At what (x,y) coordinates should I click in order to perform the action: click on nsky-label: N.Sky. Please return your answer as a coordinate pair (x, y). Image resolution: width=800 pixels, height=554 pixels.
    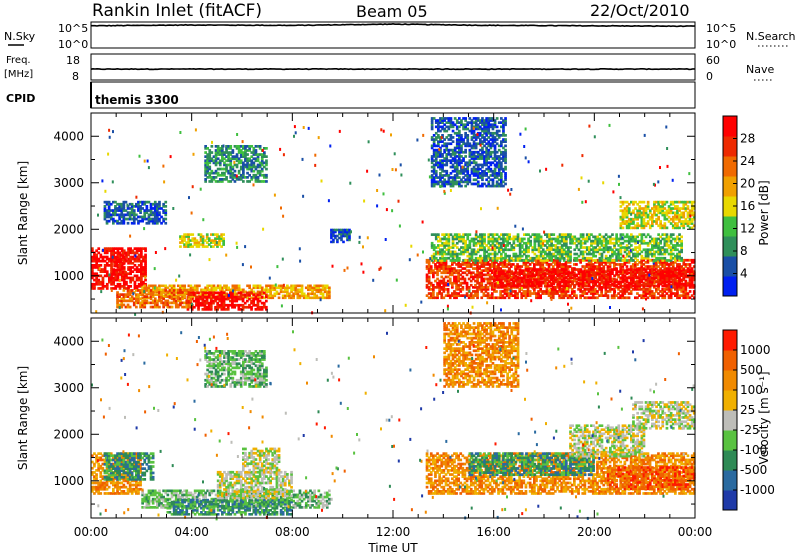
    Looking at the image, I should click on (20, 36).